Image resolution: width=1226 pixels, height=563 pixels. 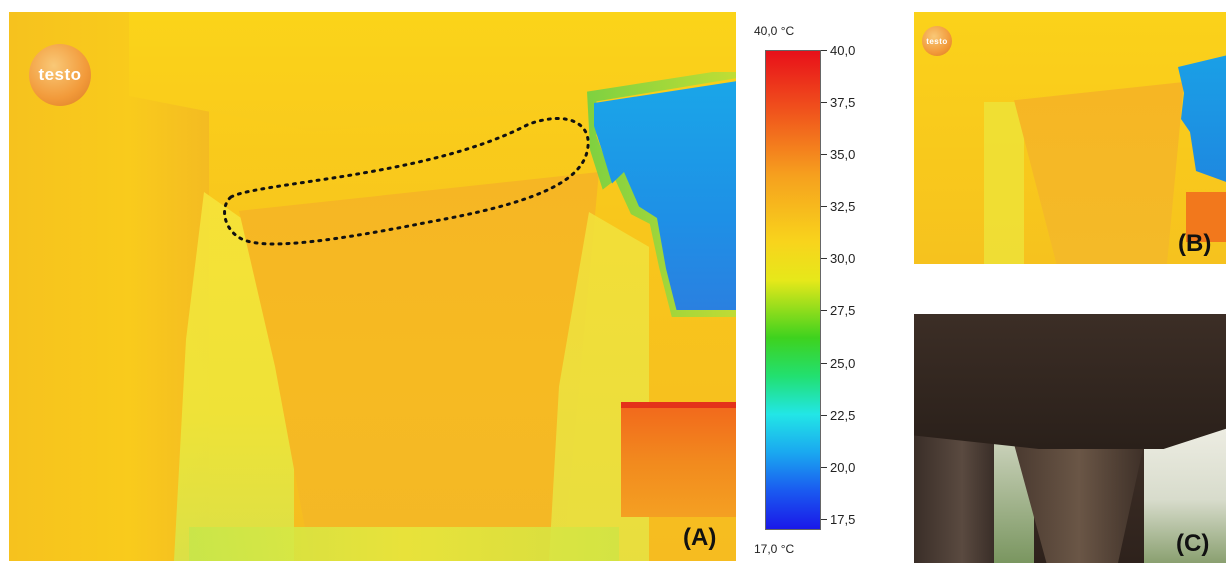 What do you see at coordinates (843, 102) in the screenshot?
I see `tick-label: 37,5` at bounding box center [843, 102].